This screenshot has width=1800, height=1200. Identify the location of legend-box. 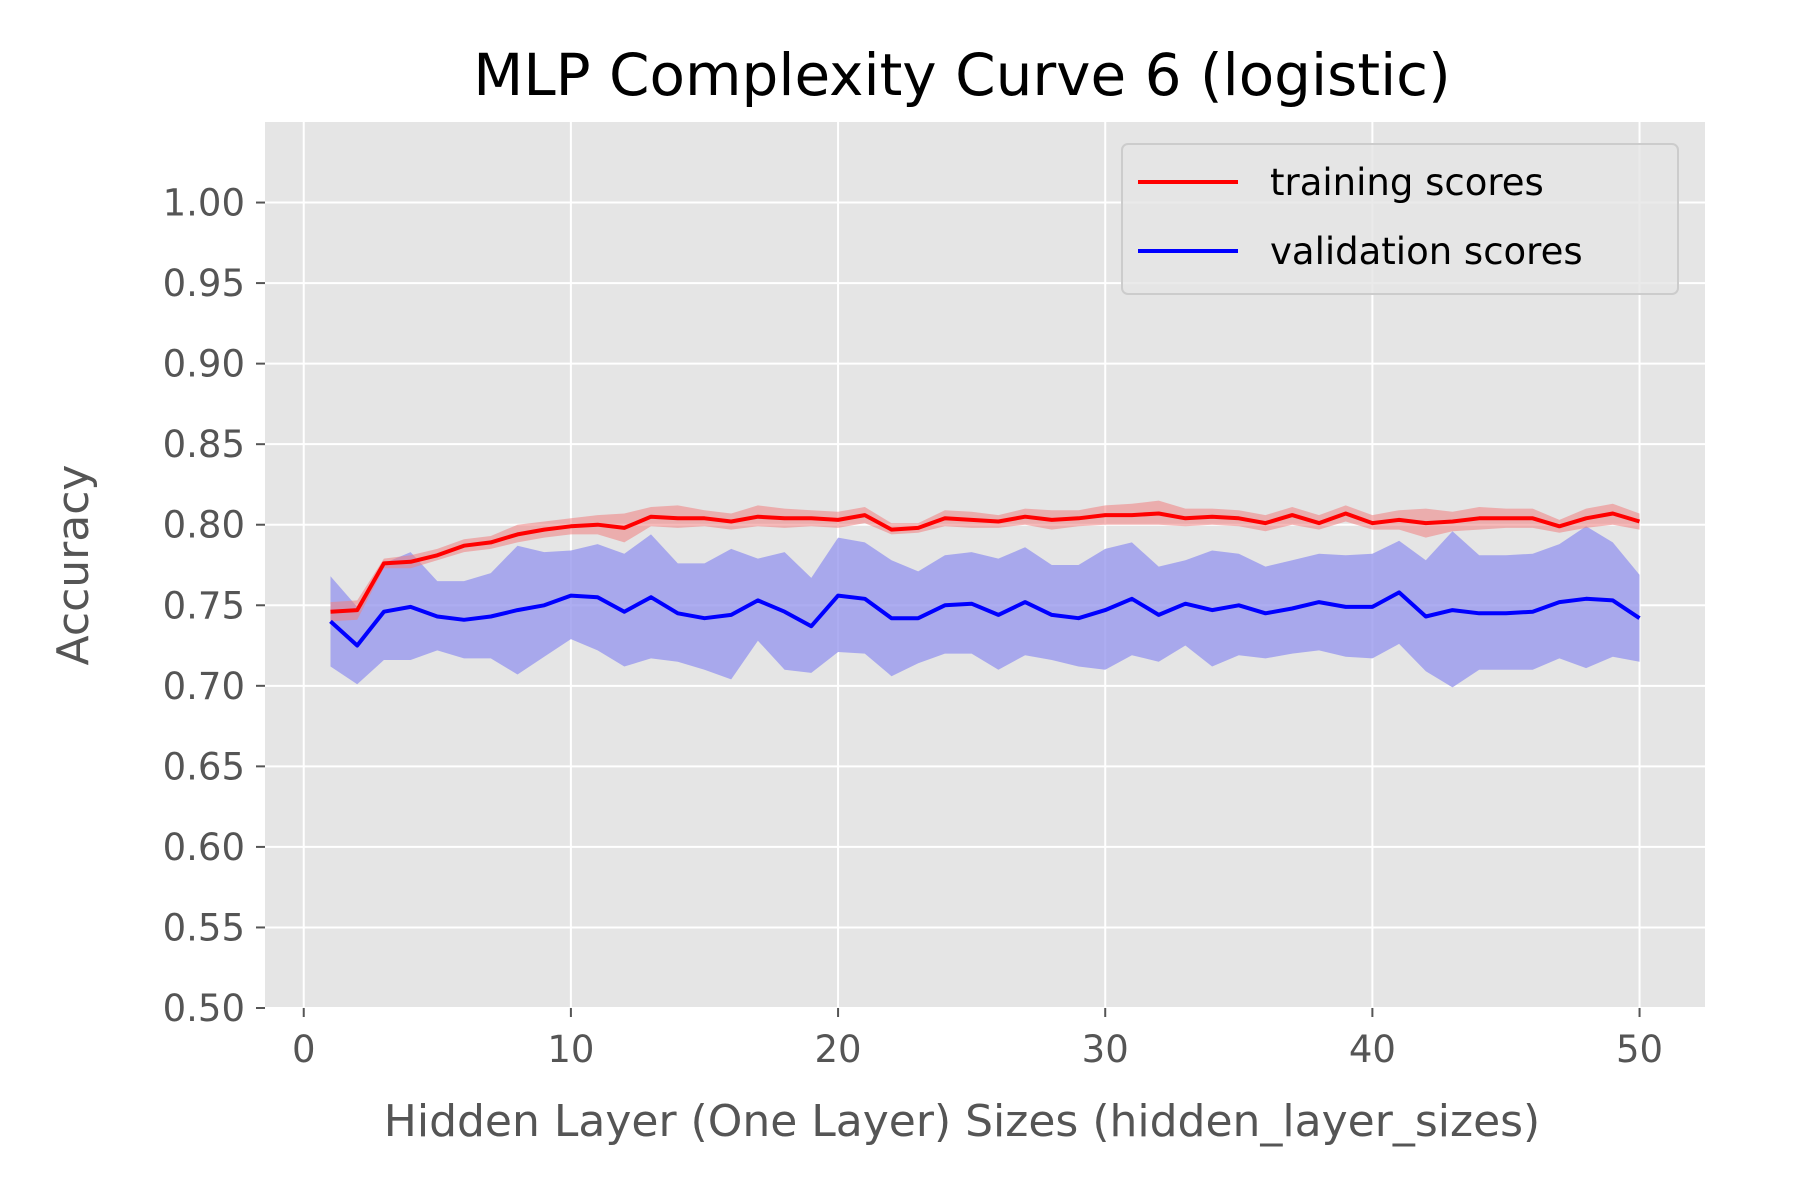
(1400, 219).